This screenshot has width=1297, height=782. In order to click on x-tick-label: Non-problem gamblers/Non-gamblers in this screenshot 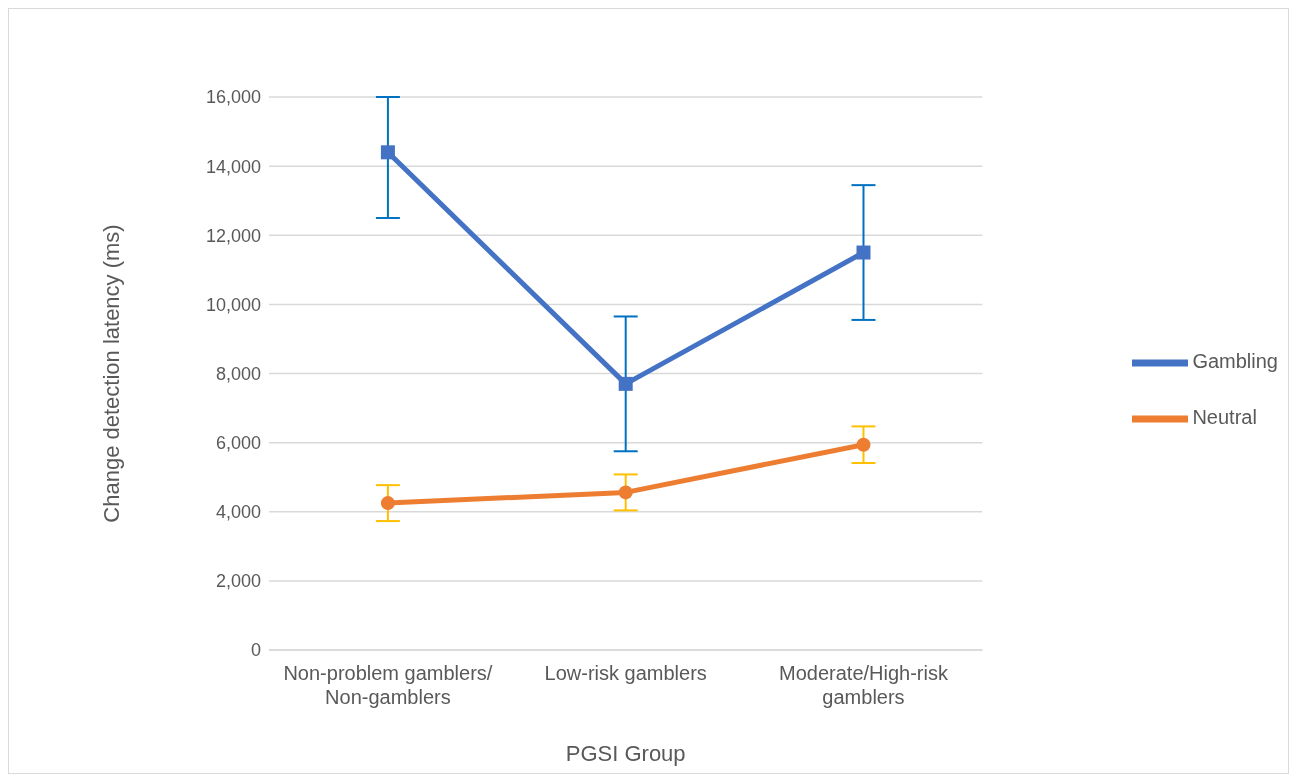, I will do `click(388, 685)`.